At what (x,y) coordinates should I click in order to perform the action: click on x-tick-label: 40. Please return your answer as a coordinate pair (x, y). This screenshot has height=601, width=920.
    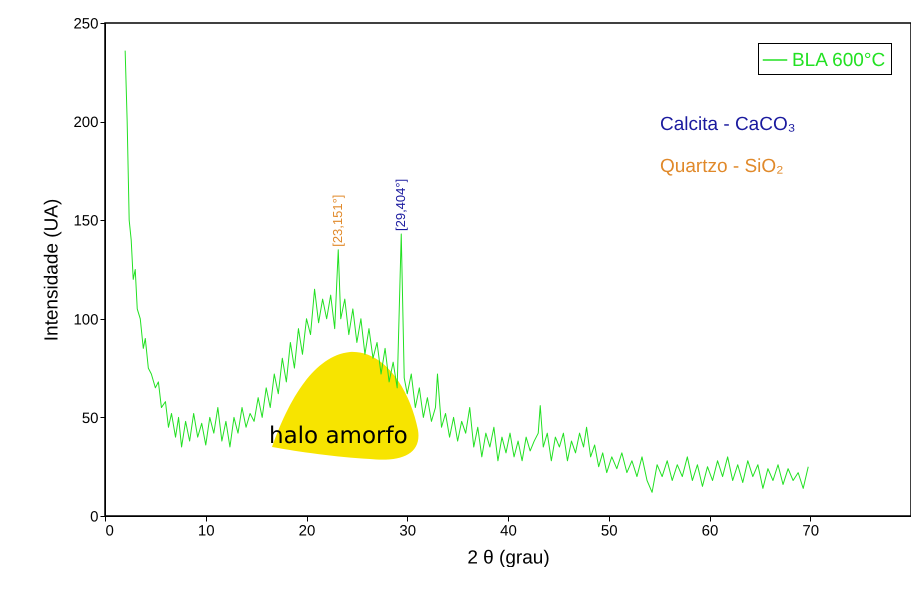
    Looking at the image, I should click on (508, 531).